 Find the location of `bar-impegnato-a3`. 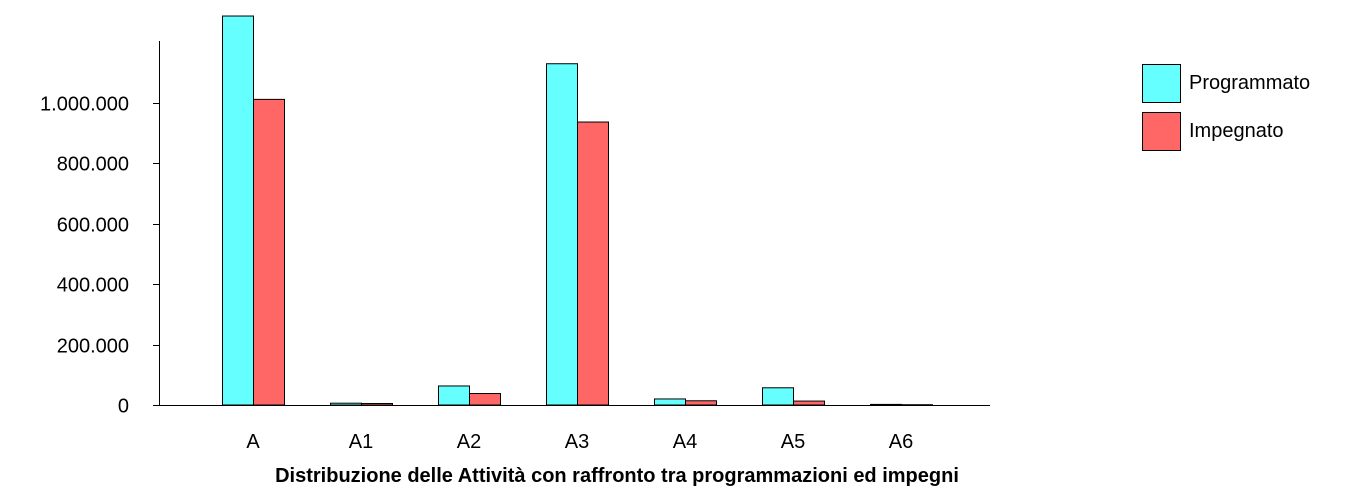

bar-impegnato-a3 is located at coordinates (593, 263).